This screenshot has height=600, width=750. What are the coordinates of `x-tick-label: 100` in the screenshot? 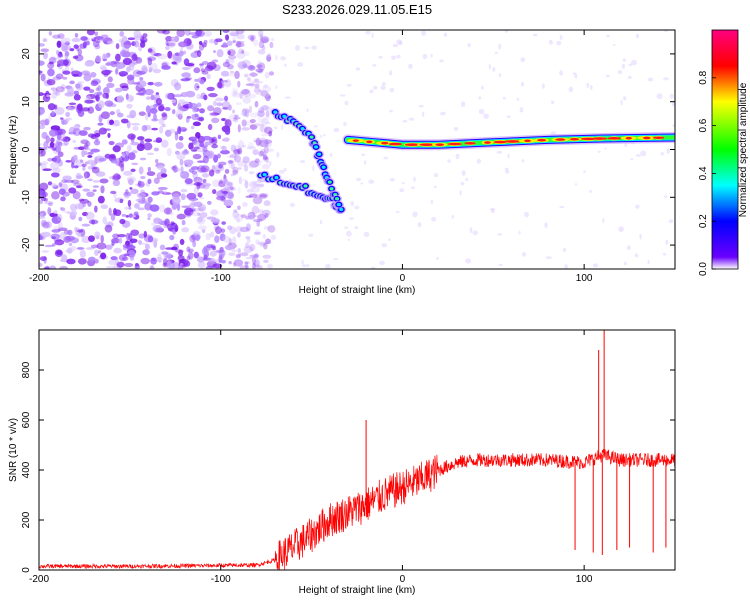 It's located at (584, 579).